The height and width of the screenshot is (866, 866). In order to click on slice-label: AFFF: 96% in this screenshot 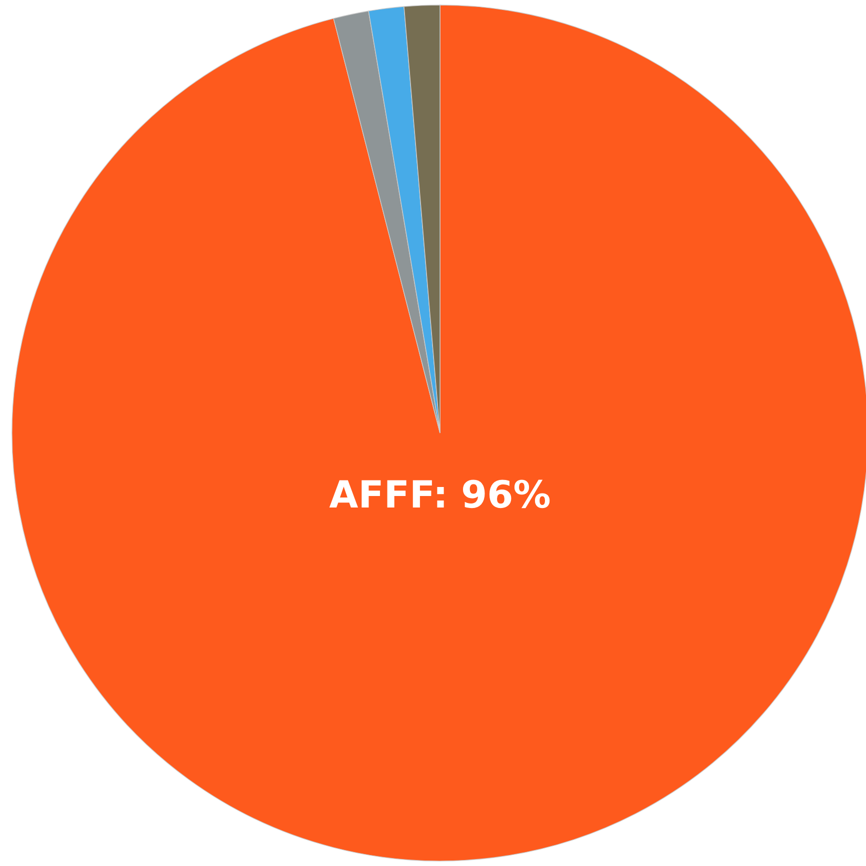, I will do `click(439, 494)`.